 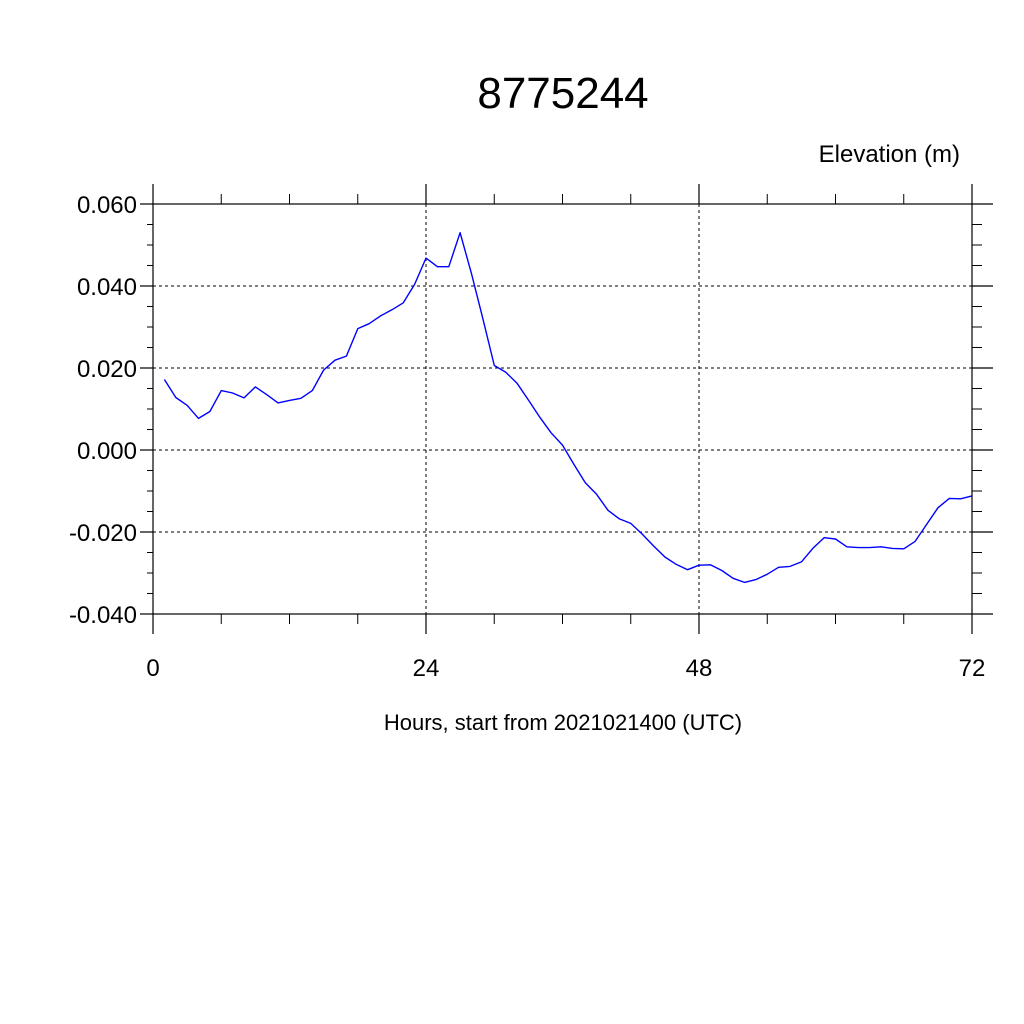 I want to click on x-tick-label: 24, so click(x=426, y=668).